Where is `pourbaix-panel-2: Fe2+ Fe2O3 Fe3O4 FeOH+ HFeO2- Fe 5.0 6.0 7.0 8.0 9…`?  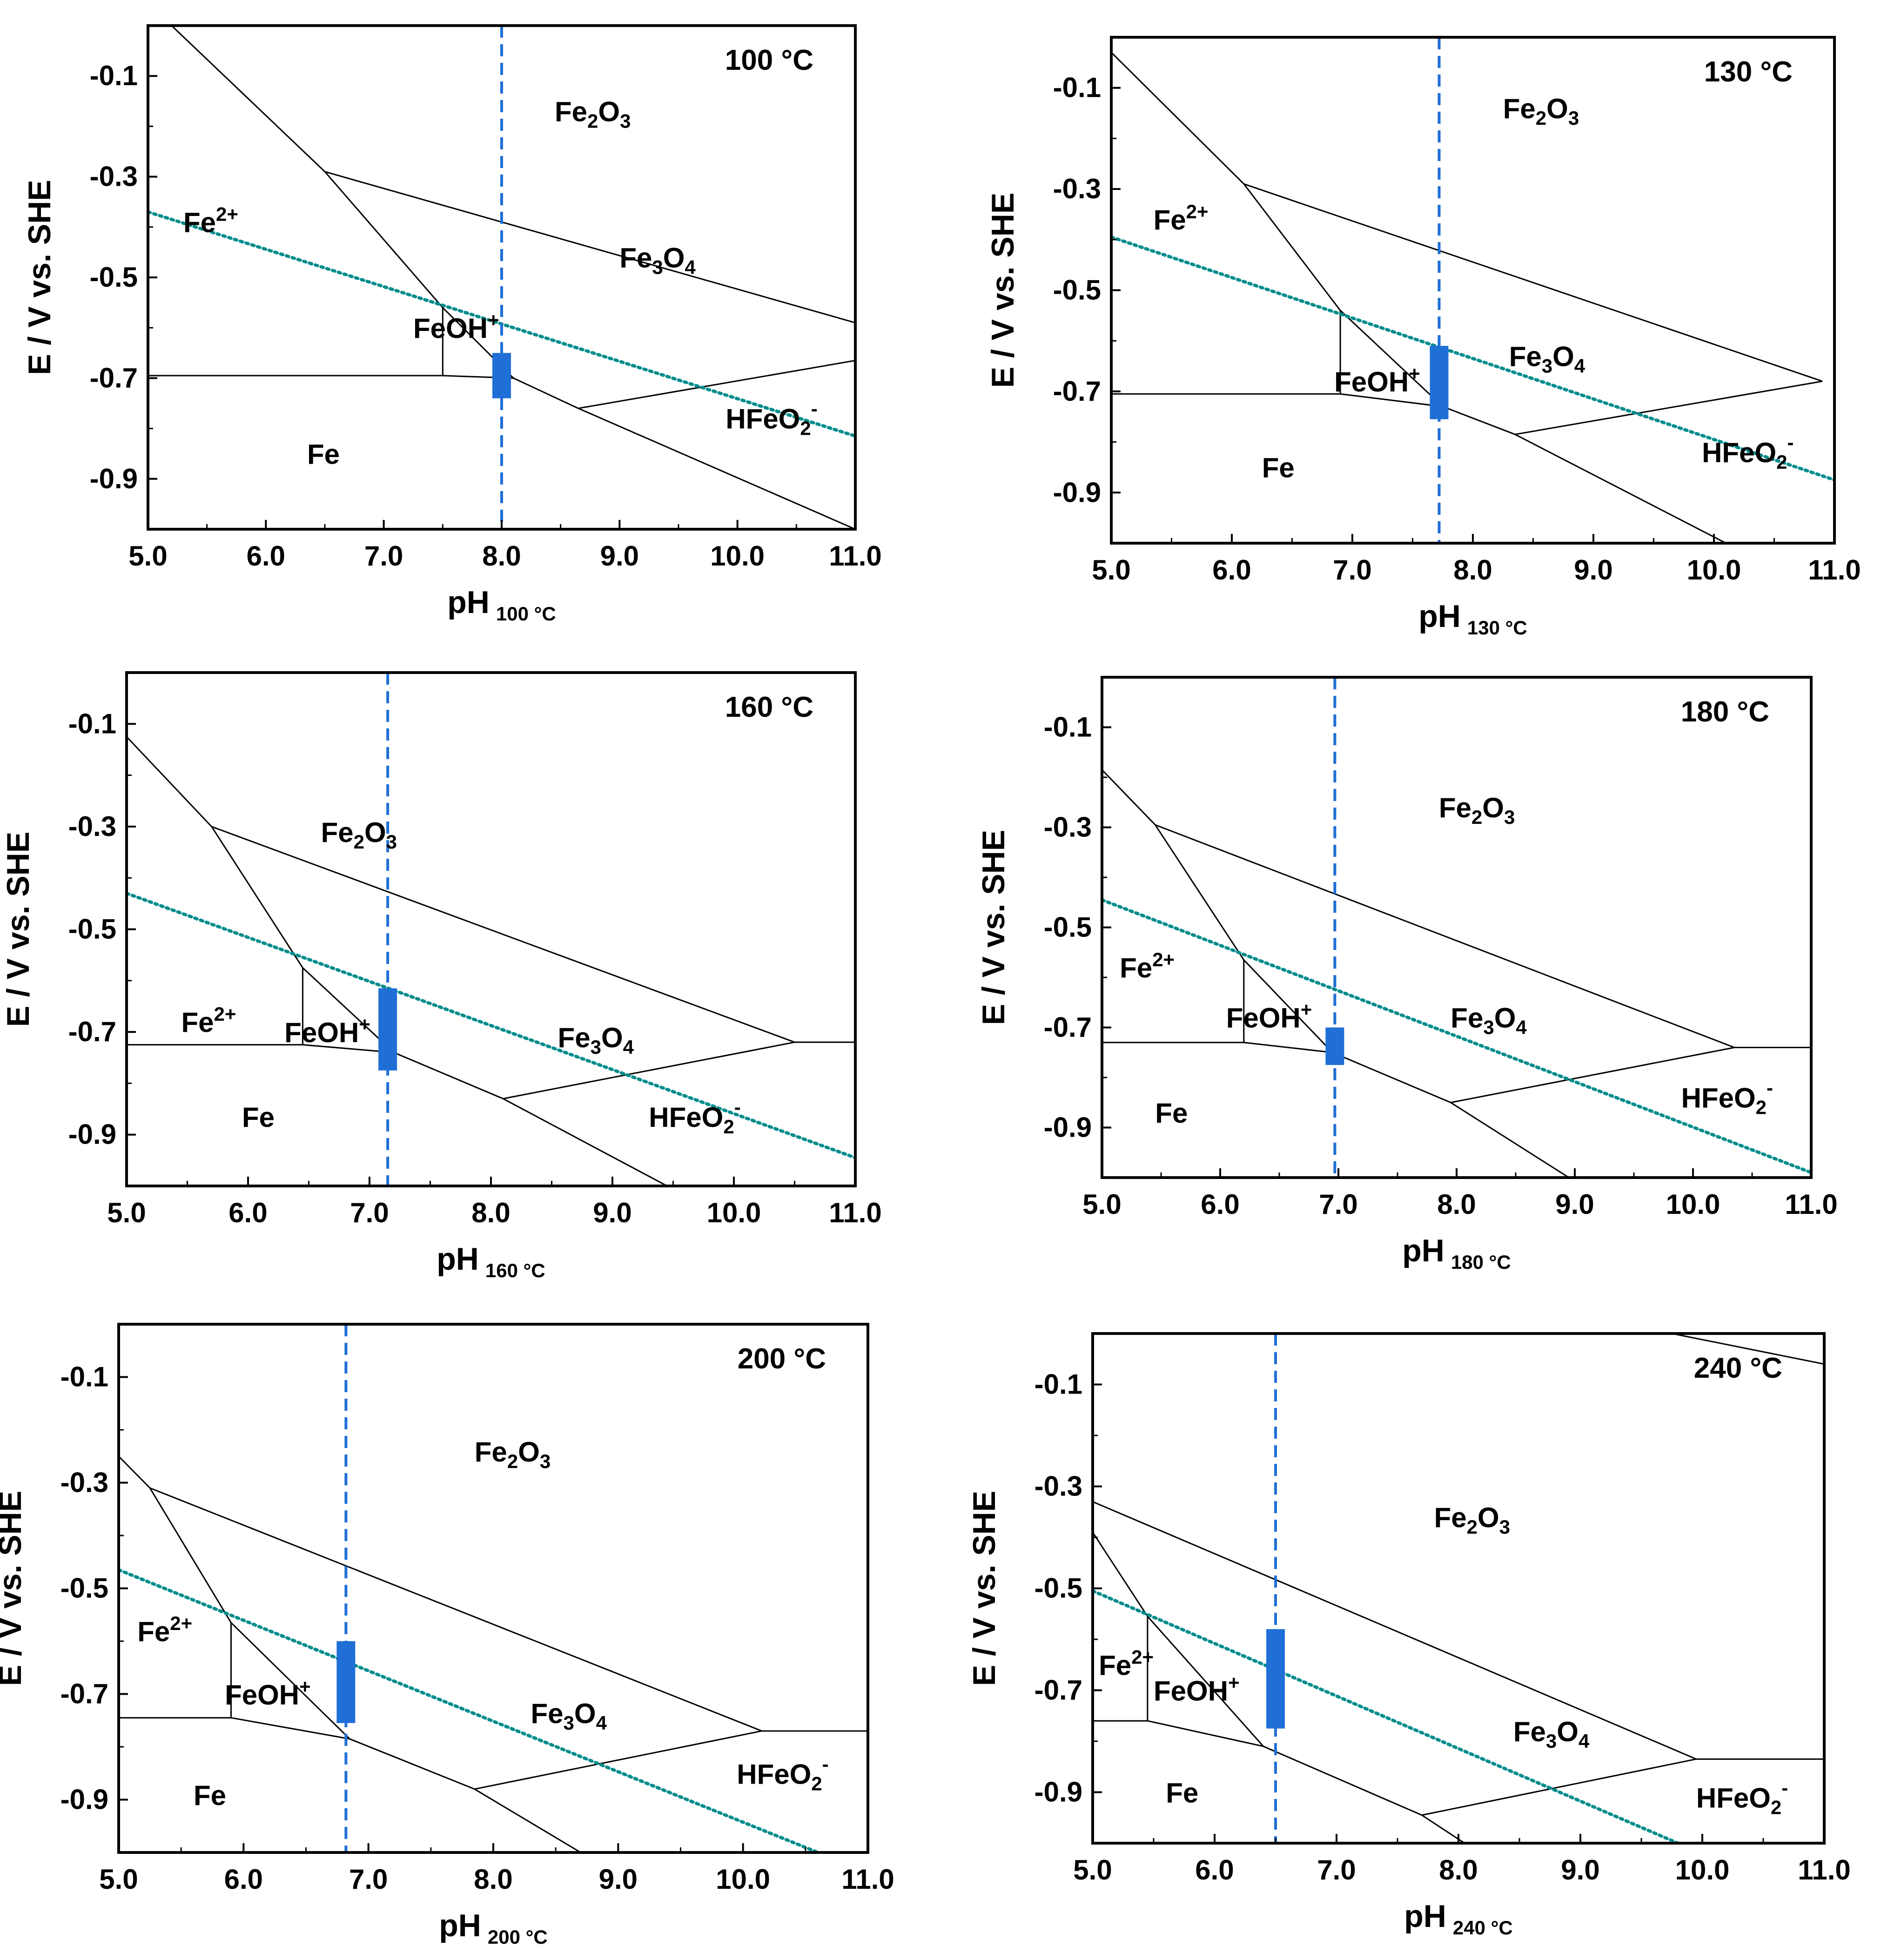 pourbaix-panel-2: Fe2+ Fe2O3 Fe3O4 FeOH+ HFeO2- Fe 5.0 6.0 7.0 8.0 9… is located at coordinates (1423, 337).